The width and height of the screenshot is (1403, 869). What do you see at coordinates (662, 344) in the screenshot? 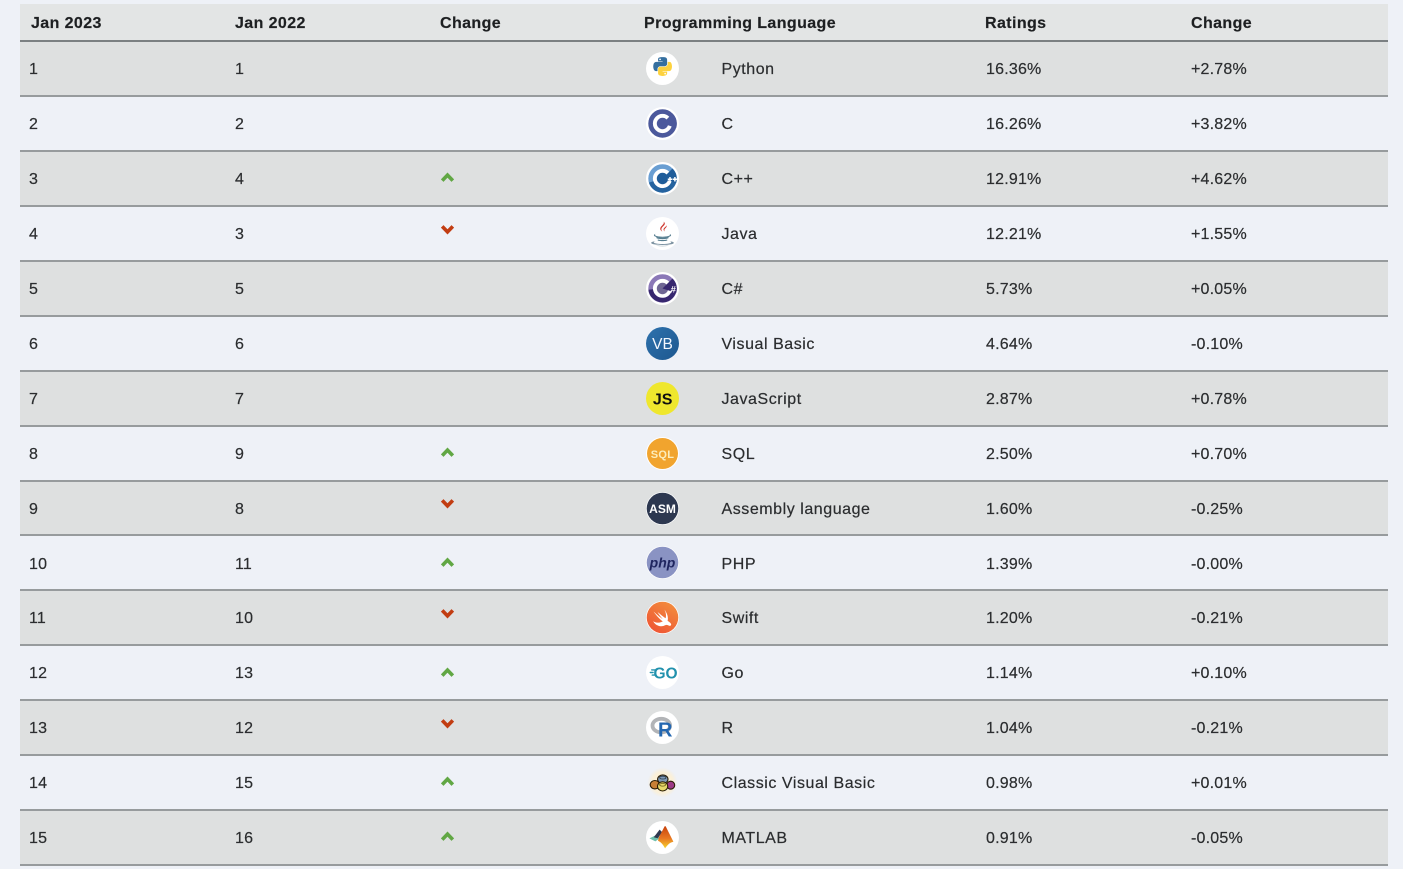
I see `svg-text: VB` at bounding box center [662, 344].